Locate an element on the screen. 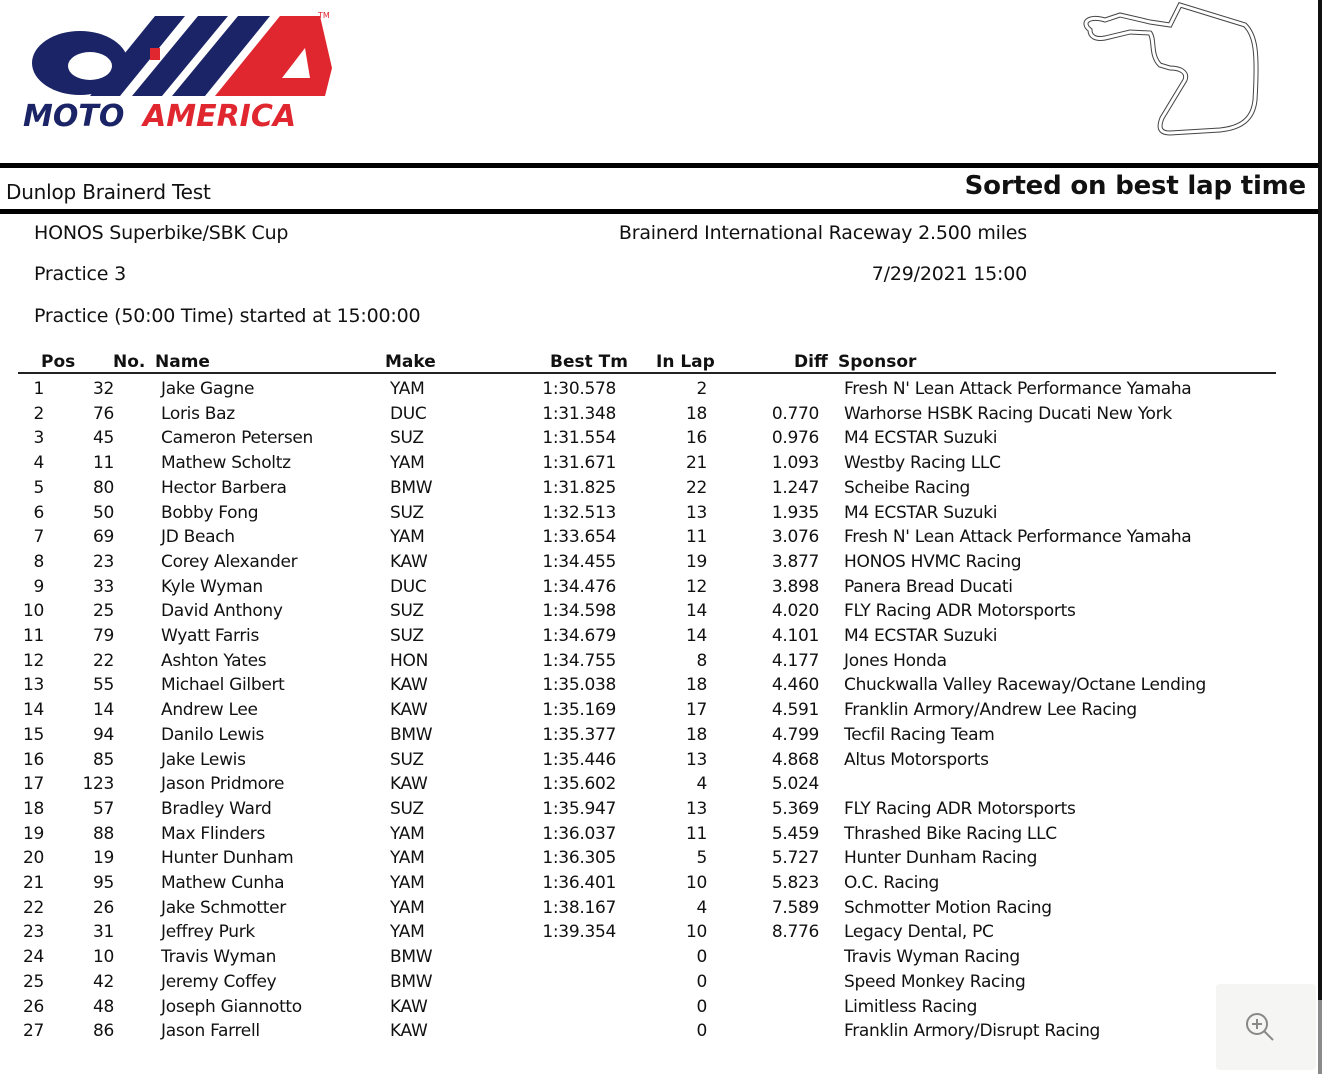  in-lap-cell: 11 is located at coordinates (696, 833).